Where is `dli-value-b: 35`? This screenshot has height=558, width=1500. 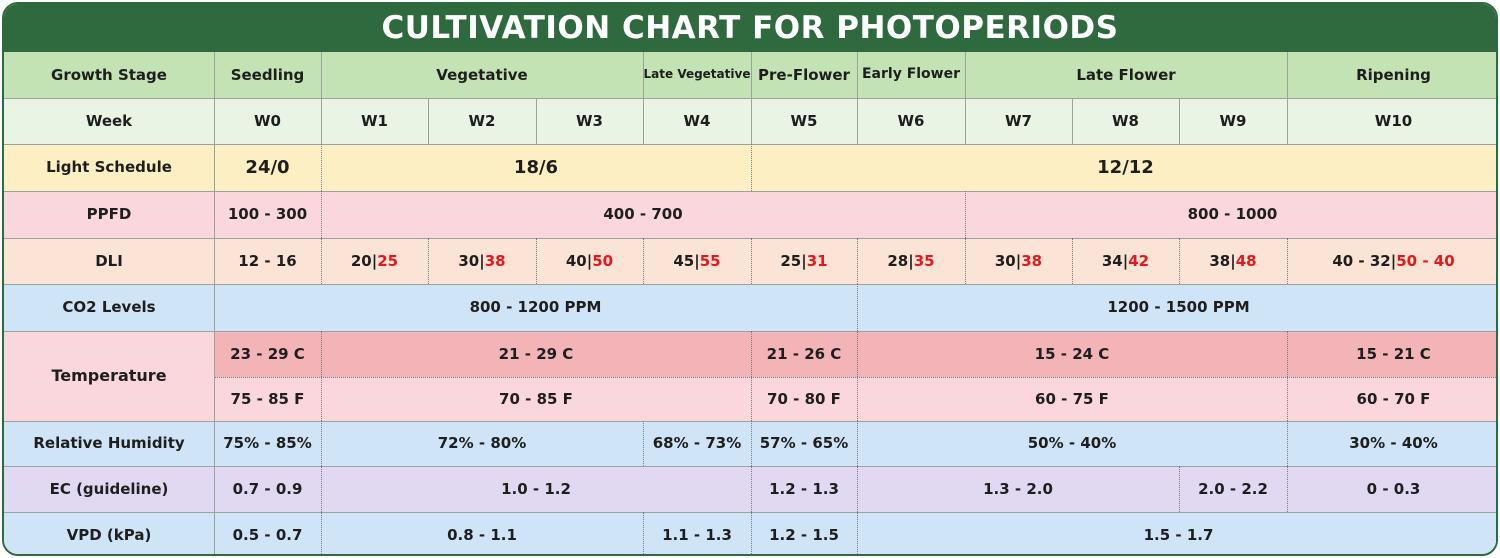
dli-value-b: 35 is located at coordinates (924, 260).